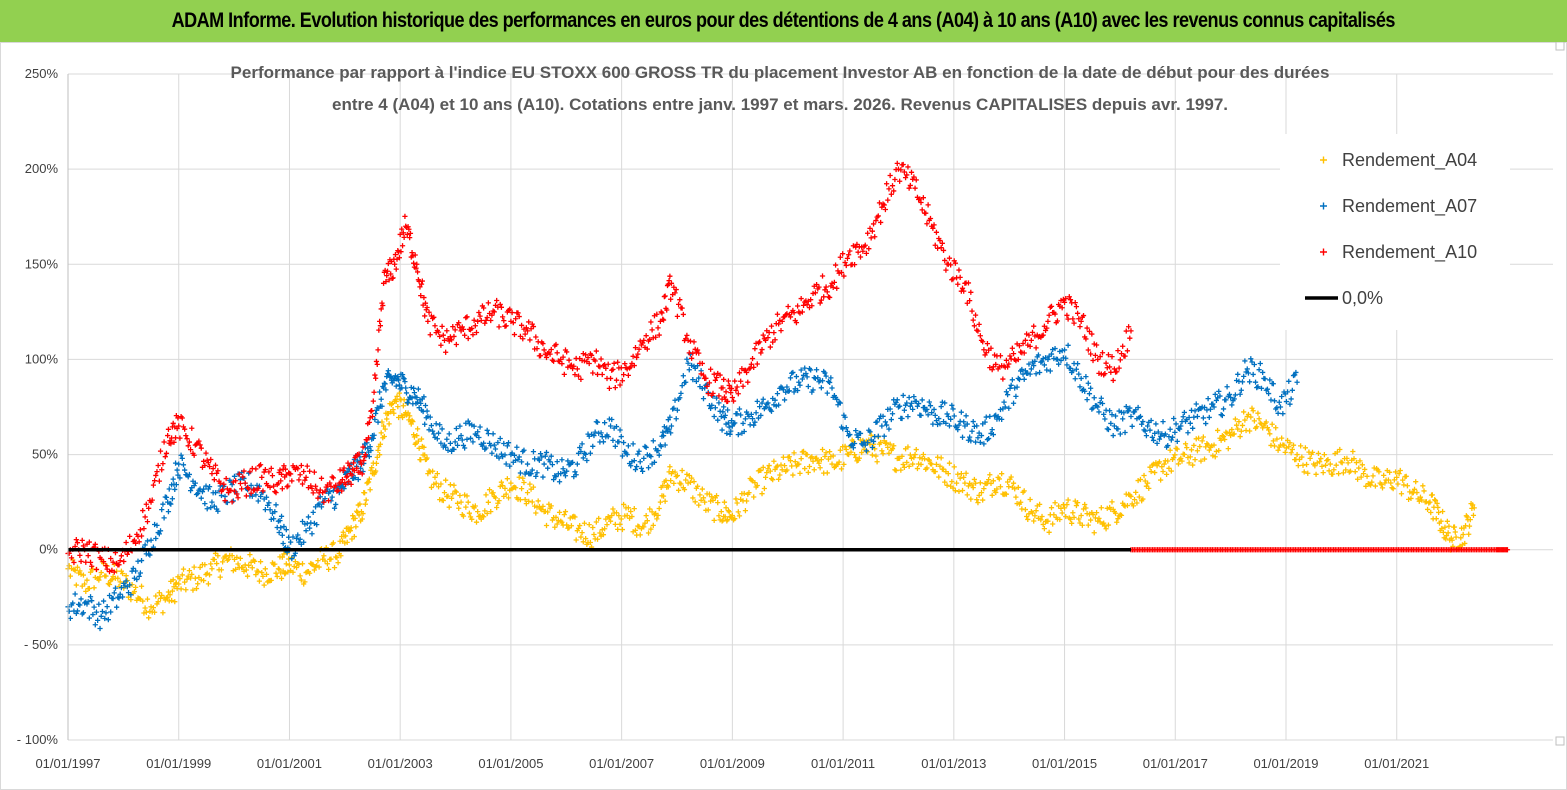  Describe the element at coordinates (1285, 763) in the screenshot. I see `x-tick-label: 01/01/2019` at that location.